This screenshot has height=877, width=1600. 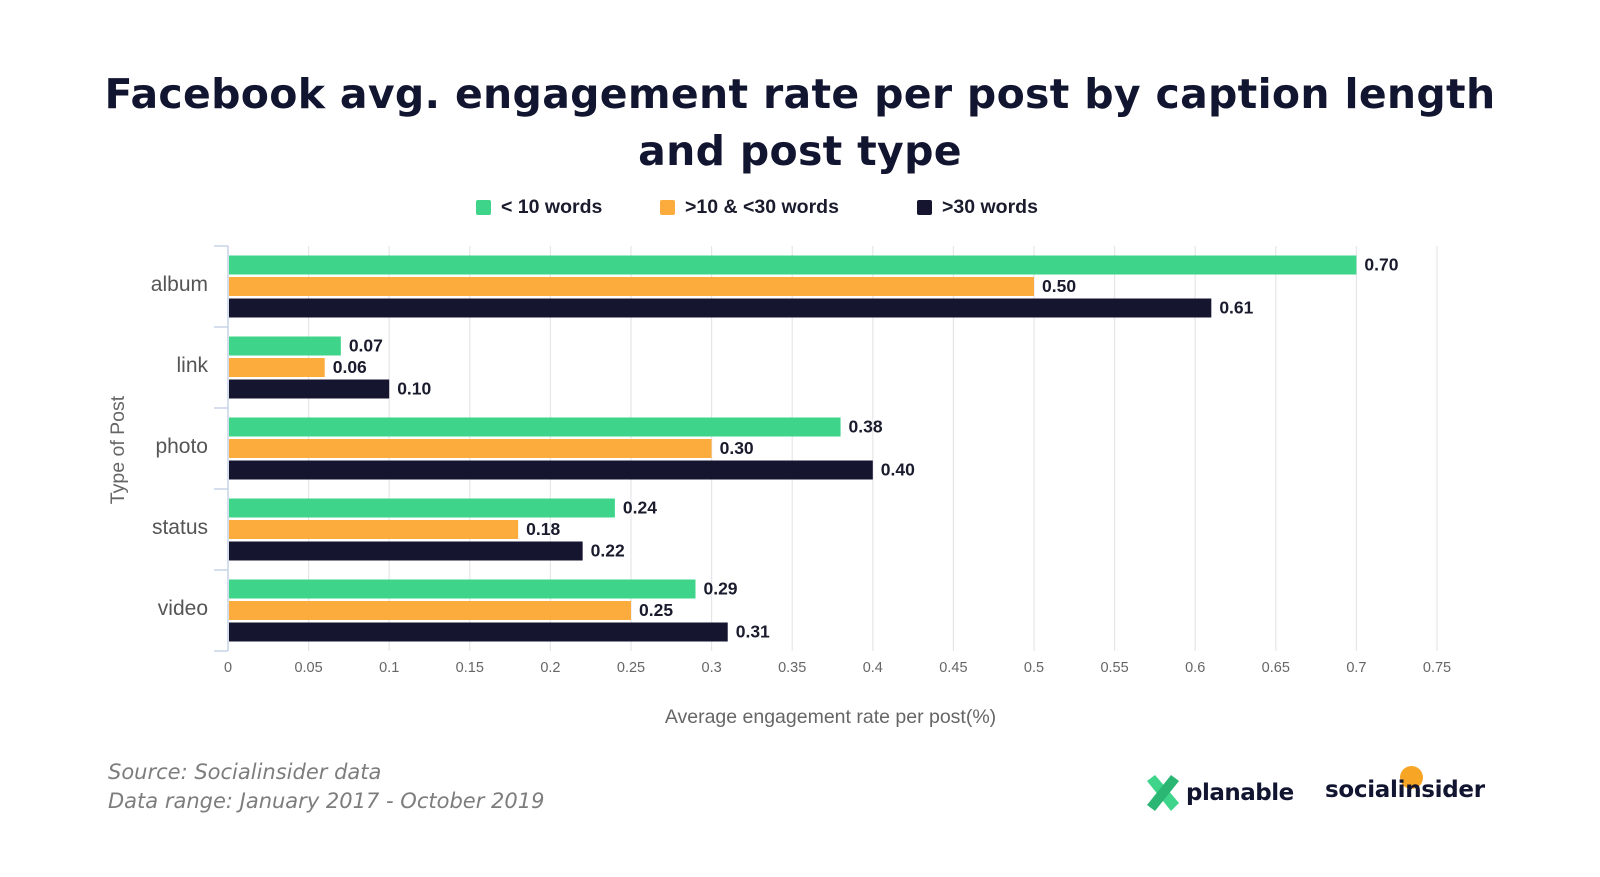 I want to click on x-tick-label: 0.7, so click(x=1356, y=668).